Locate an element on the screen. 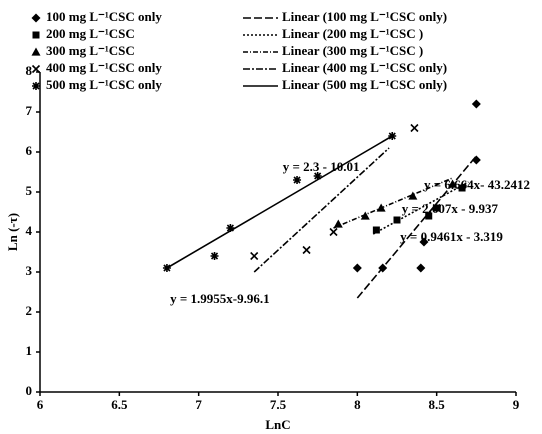 Image resolution: width=542 pixels, height=434 pixels. y-axis-label: Ln (-τ) is located at coordinates (12, 232).